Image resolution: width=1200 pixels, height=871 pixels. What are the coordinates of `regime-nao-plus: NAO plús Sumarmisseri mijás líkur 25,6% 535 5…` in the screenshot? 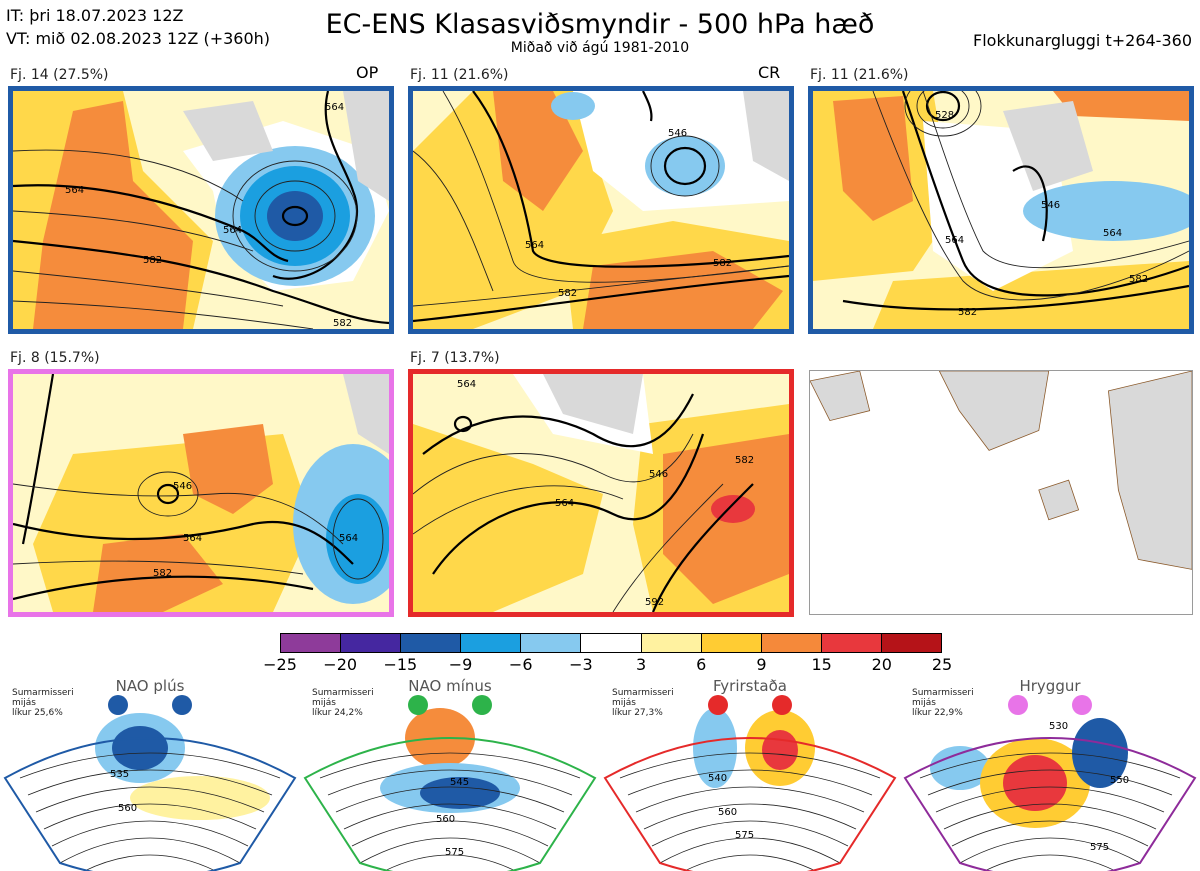 It's located at (150, 774).